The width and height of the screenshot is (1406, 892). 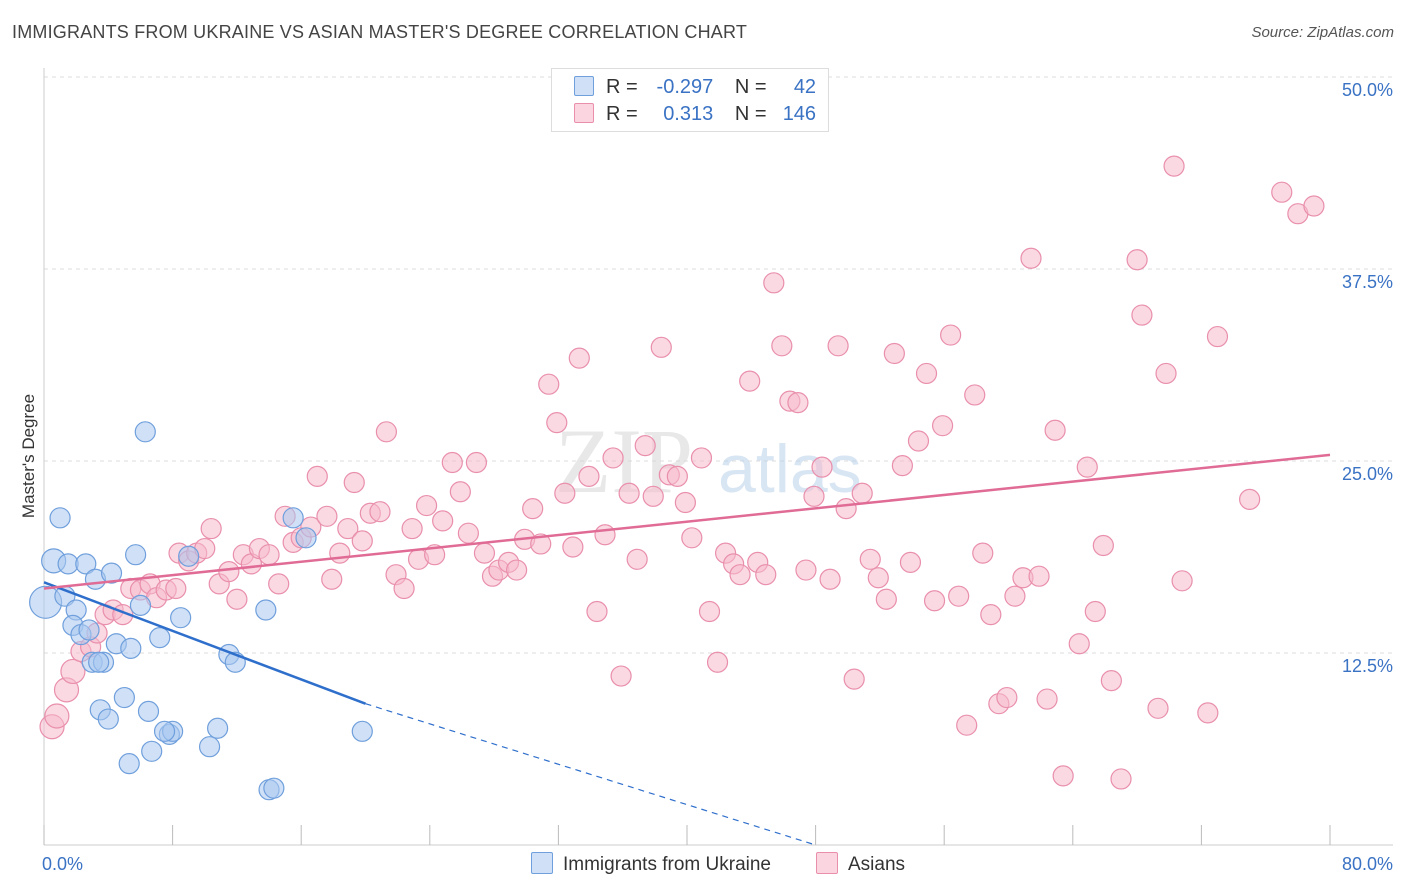 What do you see at coordinates (651, 864) in the screenshot?
I see `bottom-legend-ukraine: Immigrants from Ukraine` at bounding box center [651, 864].